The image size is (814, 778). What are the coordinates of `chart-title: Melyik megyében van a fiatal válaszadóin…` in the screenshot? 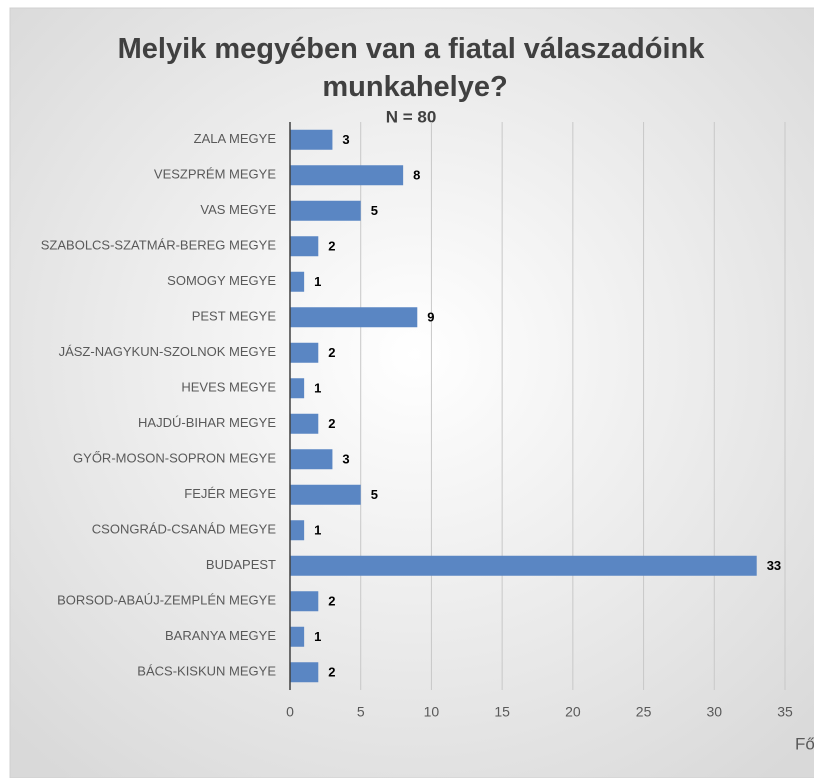 It's located at (412, 68).